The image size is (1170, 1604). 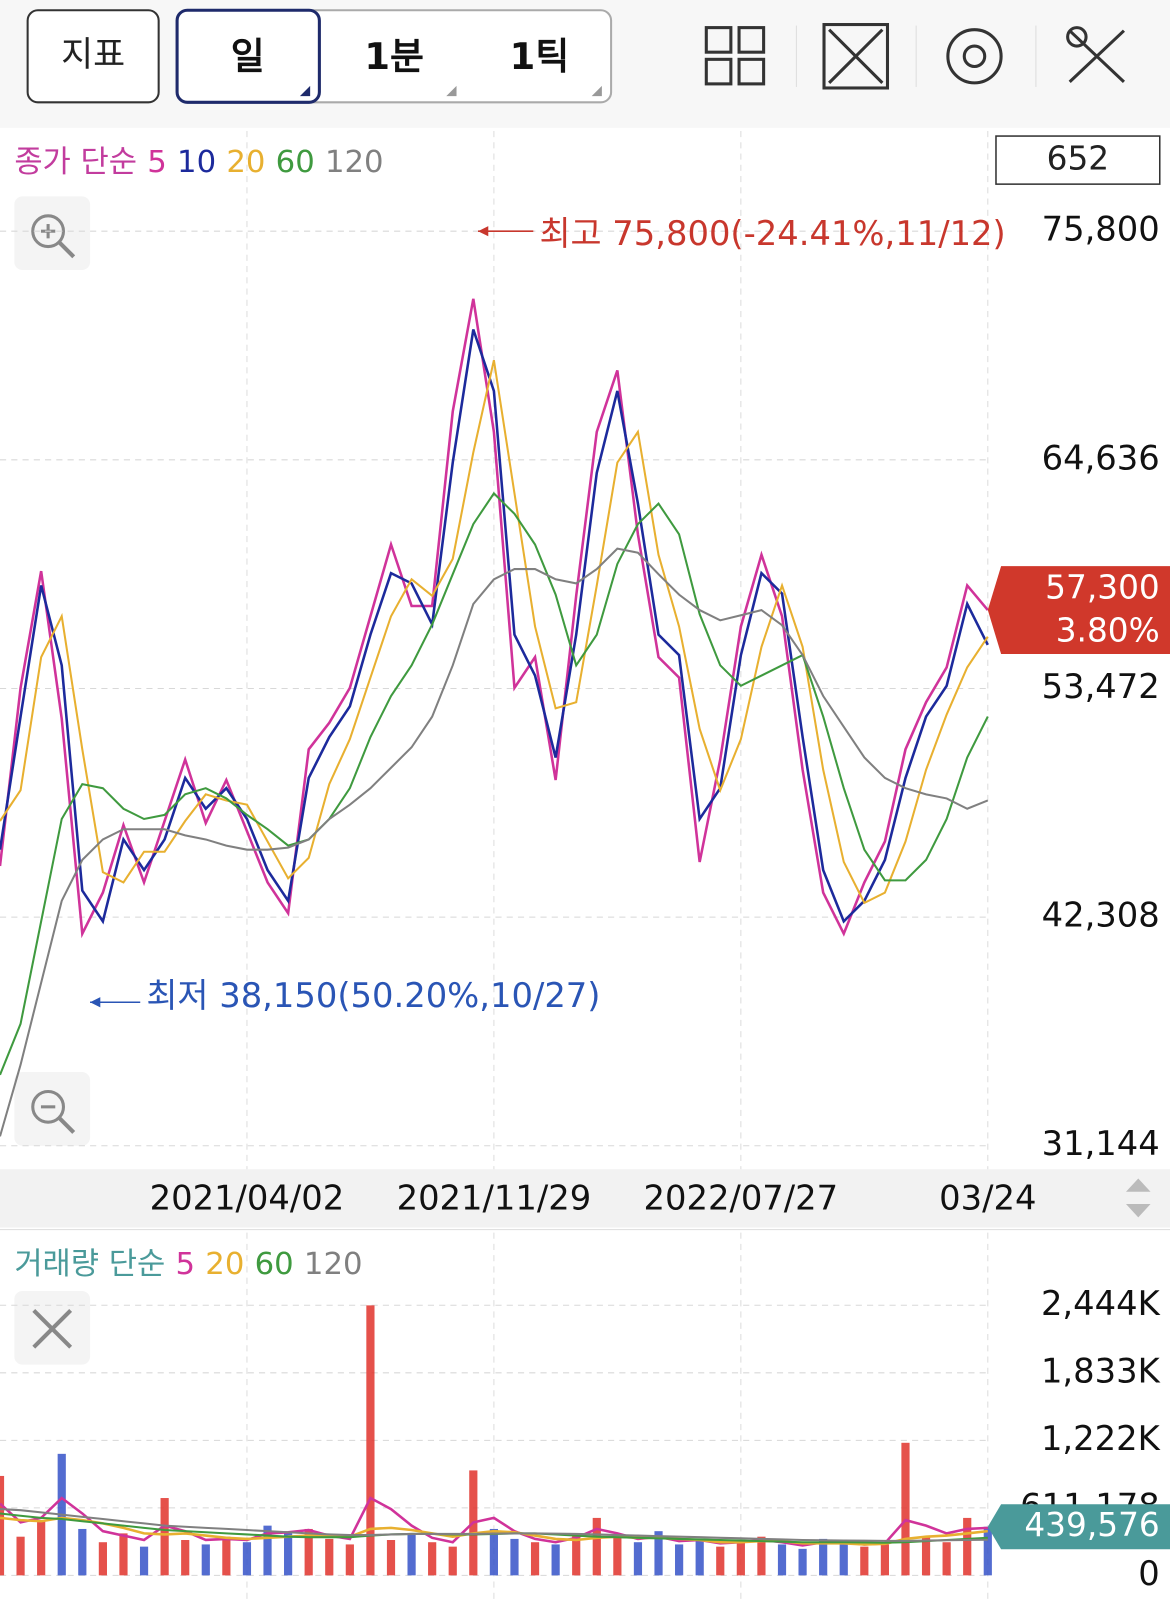 I want to click on period-tick-label: 1틱, so click(x=540, y=56).